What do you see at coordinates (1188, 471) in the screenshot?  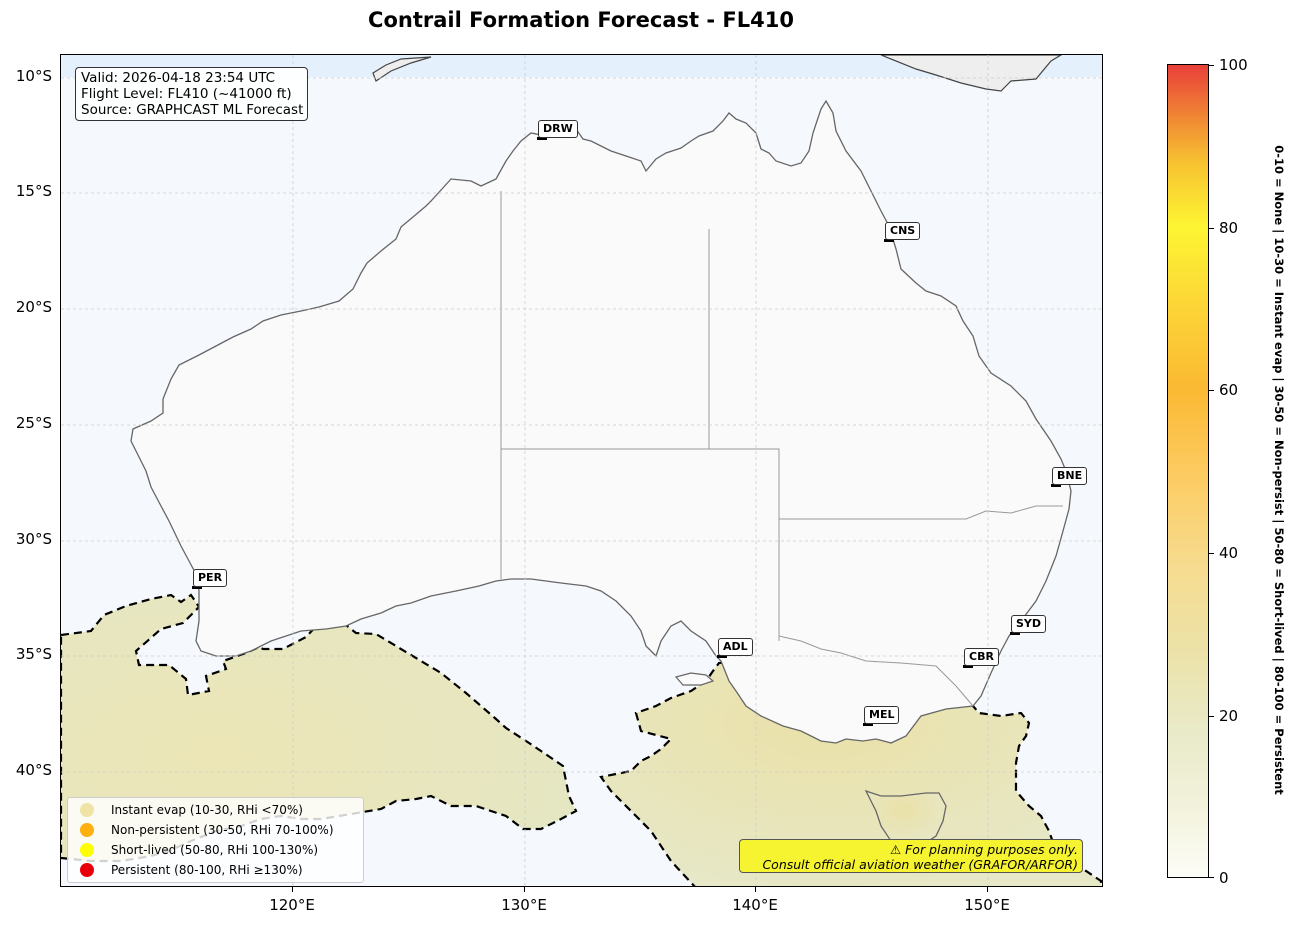 I see `colorbar` at bounding box center [1188, 471].